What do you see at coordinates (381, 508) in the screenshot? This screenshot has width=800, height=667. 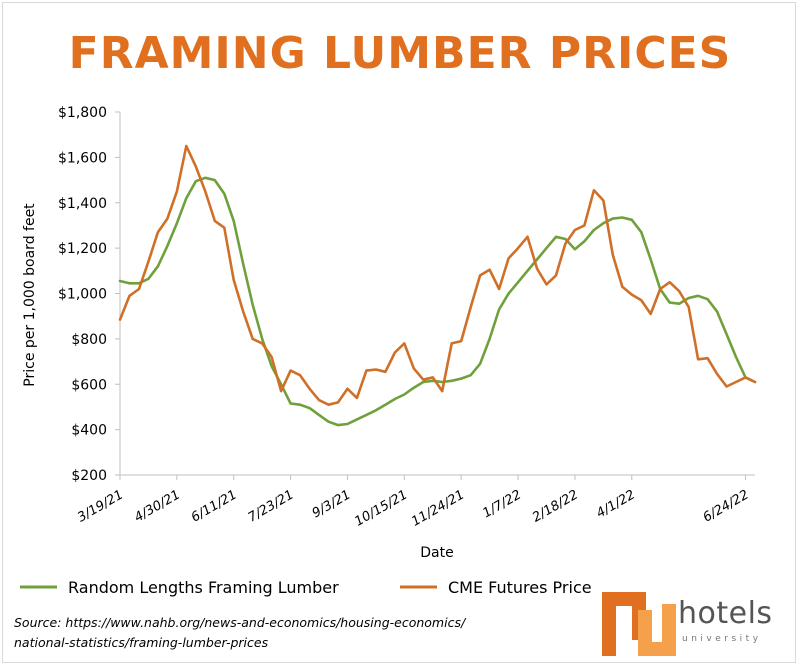 I see `x-tick-label: 10/15/21` at bounding box center [381, 508].